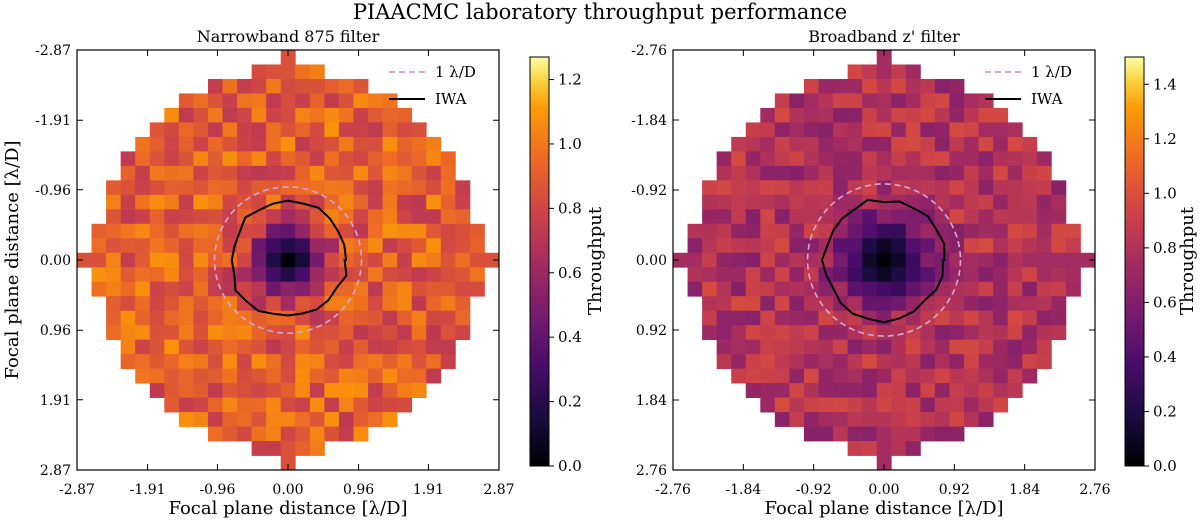 This screenshot has height=521, width=1200. Describe the element at coordinates (570, 402) in the screenshot. I see `colorbar-tick-label: 0.2` at that location.